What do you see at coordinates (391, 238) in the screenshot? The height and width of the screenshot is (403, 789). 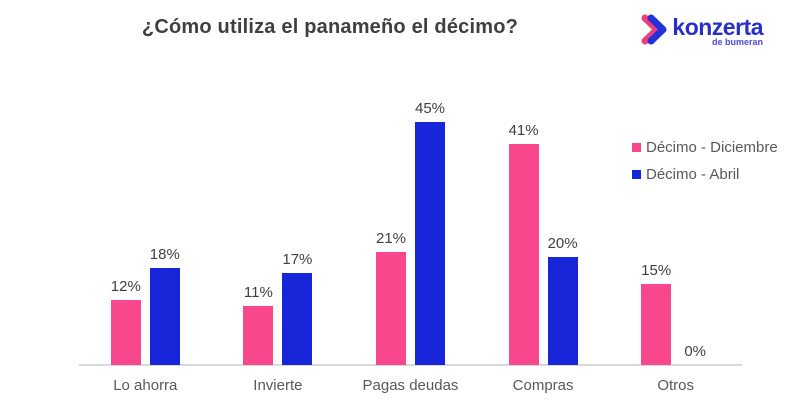 I see `value-label: 21%` at bounding box center [391, 238].